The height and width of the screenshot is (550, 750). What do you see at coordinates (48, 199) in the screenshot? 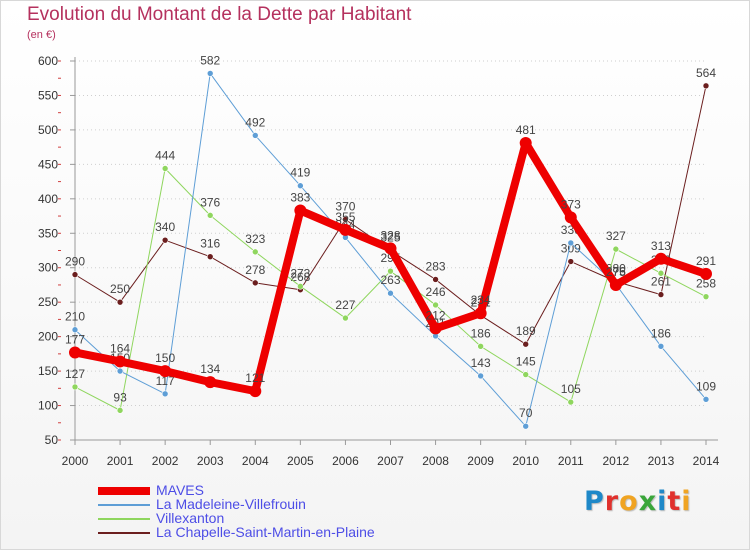
I see `y-tick-label: 400` at bounding box center [48, 199].